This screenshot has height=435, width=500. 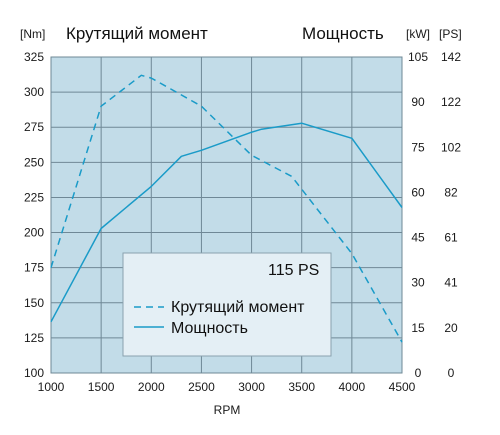 I want to click on y-kw-tick-label: 90, so click(x=418, y=102).